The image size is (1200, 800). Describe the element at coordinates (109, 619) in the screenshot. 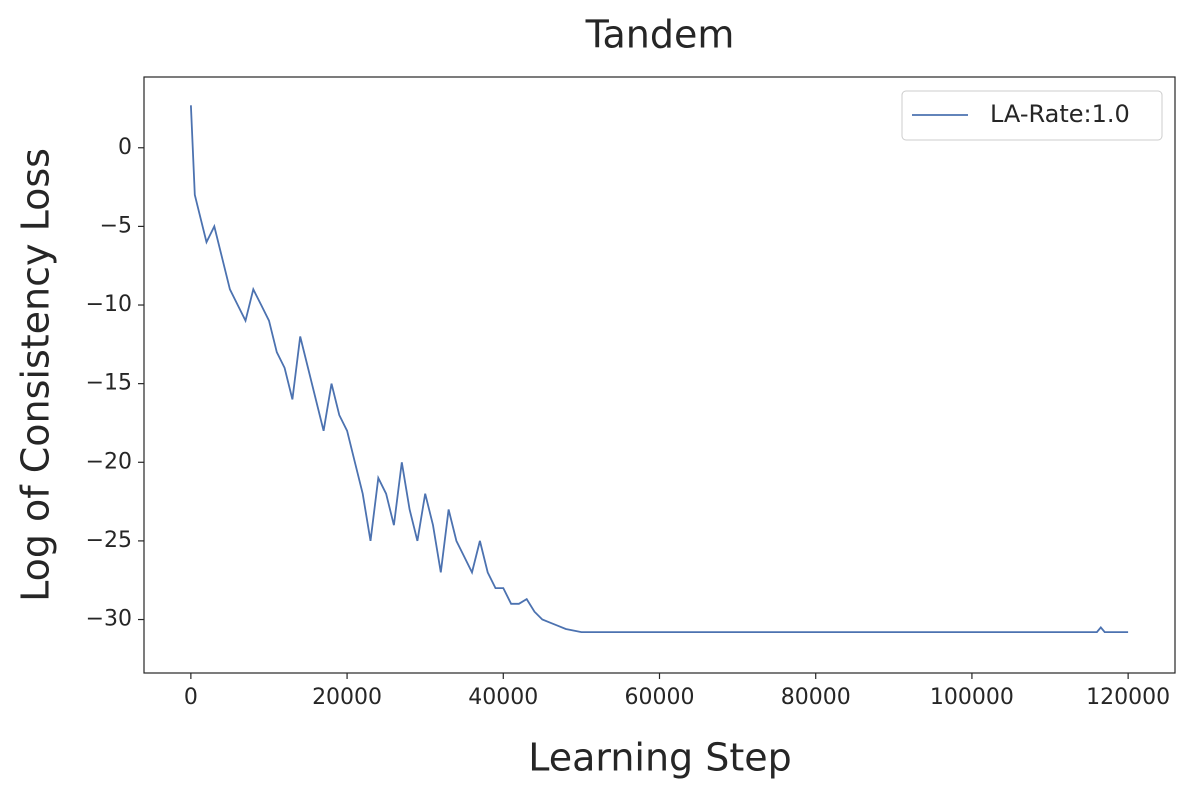

I see `y-tick-label: −30` at that location.